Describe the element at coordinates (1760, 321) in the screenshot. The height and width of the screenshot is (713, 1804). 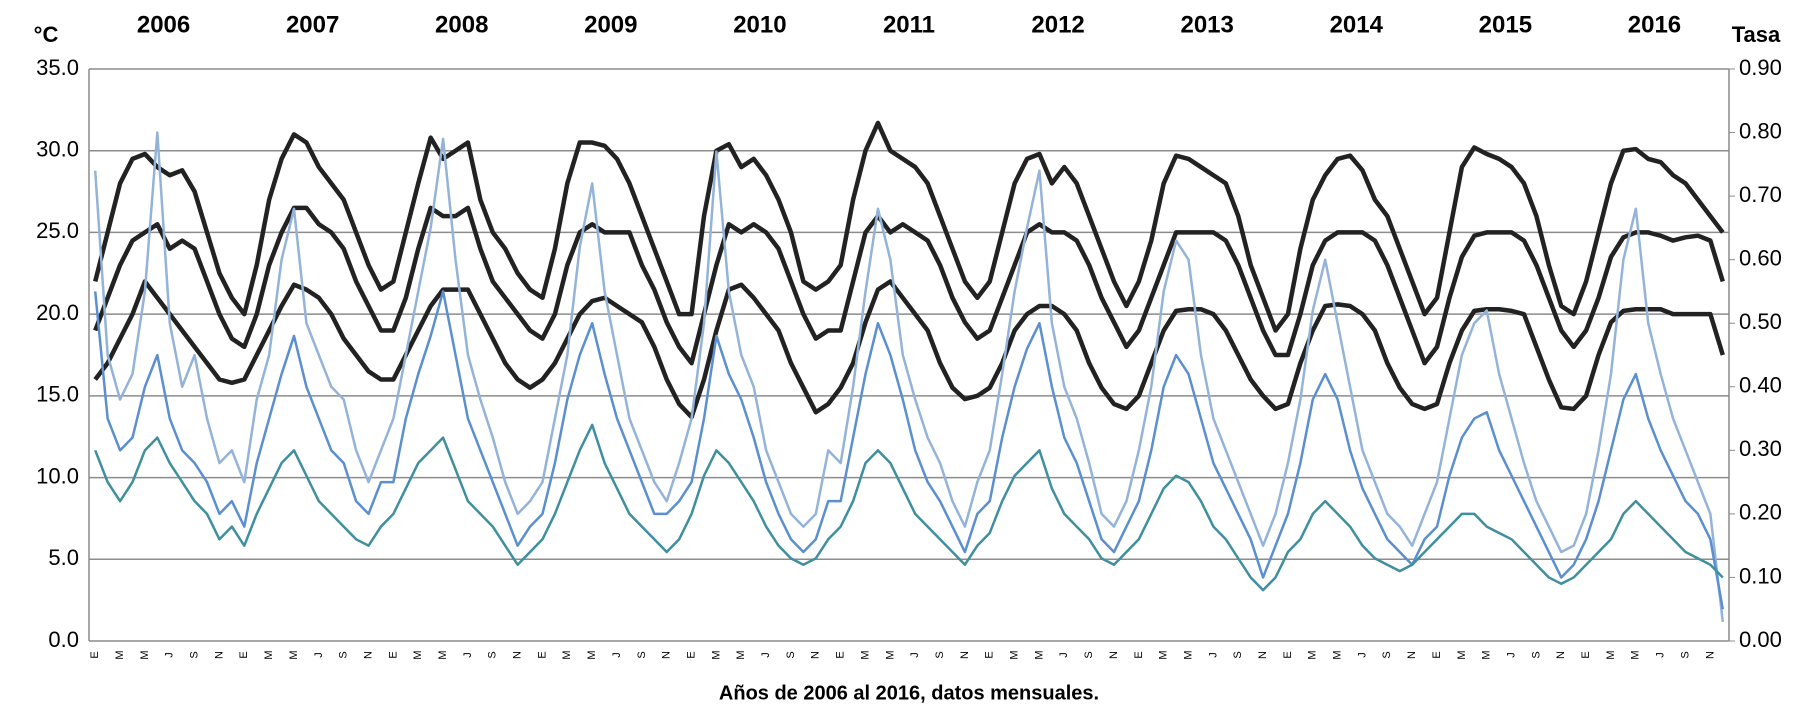
I see `y2-tick-label: 0.50` at that location.